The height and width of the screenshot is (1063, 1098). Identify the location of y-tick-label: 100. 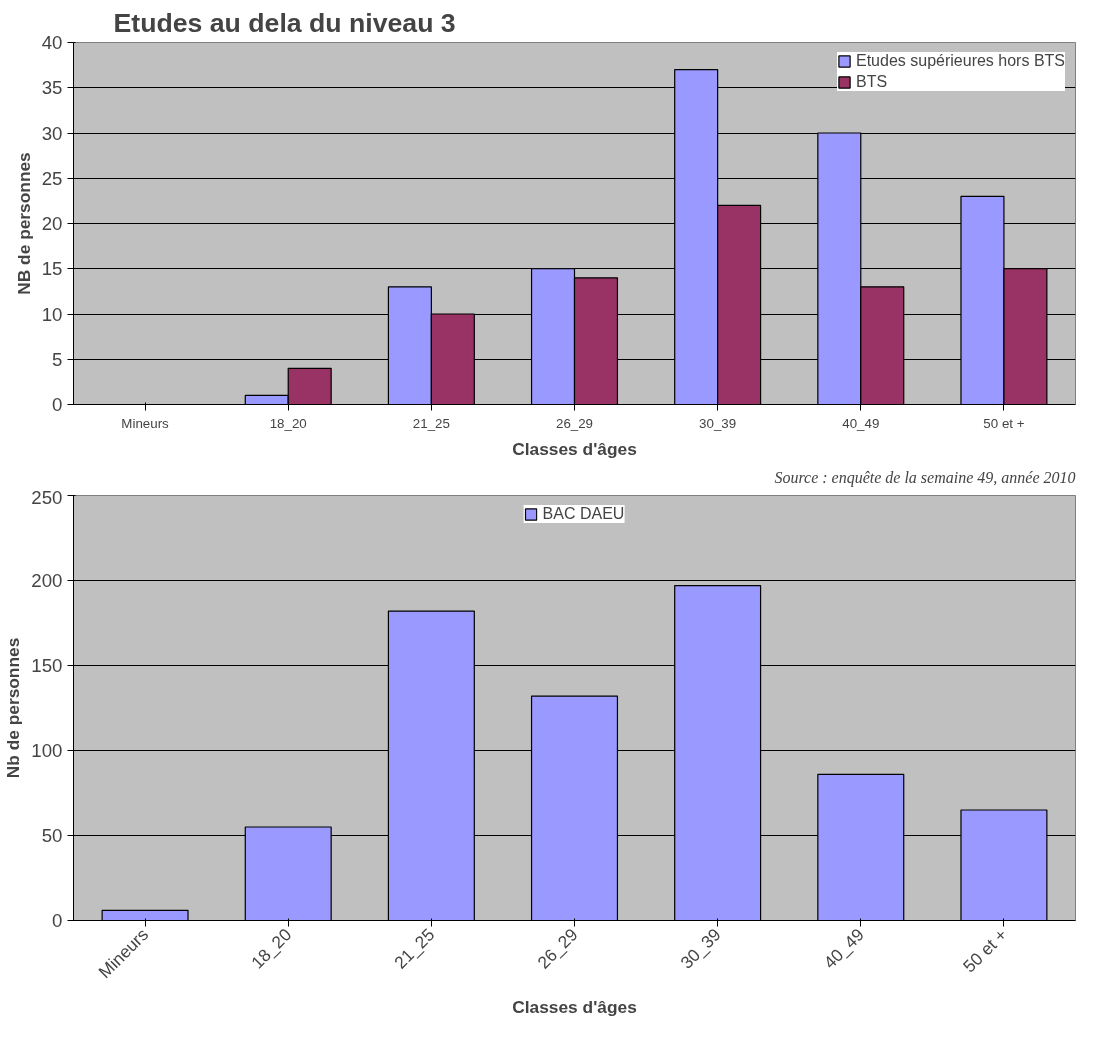
(47, 750).